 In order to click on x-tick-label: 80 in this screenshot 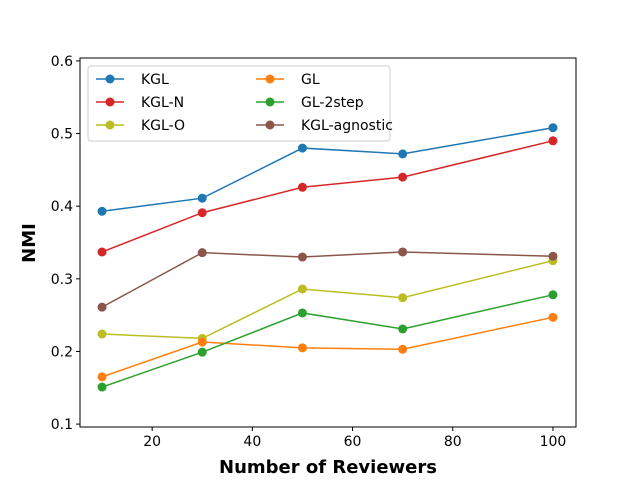, I will do `click(453, 442)`.